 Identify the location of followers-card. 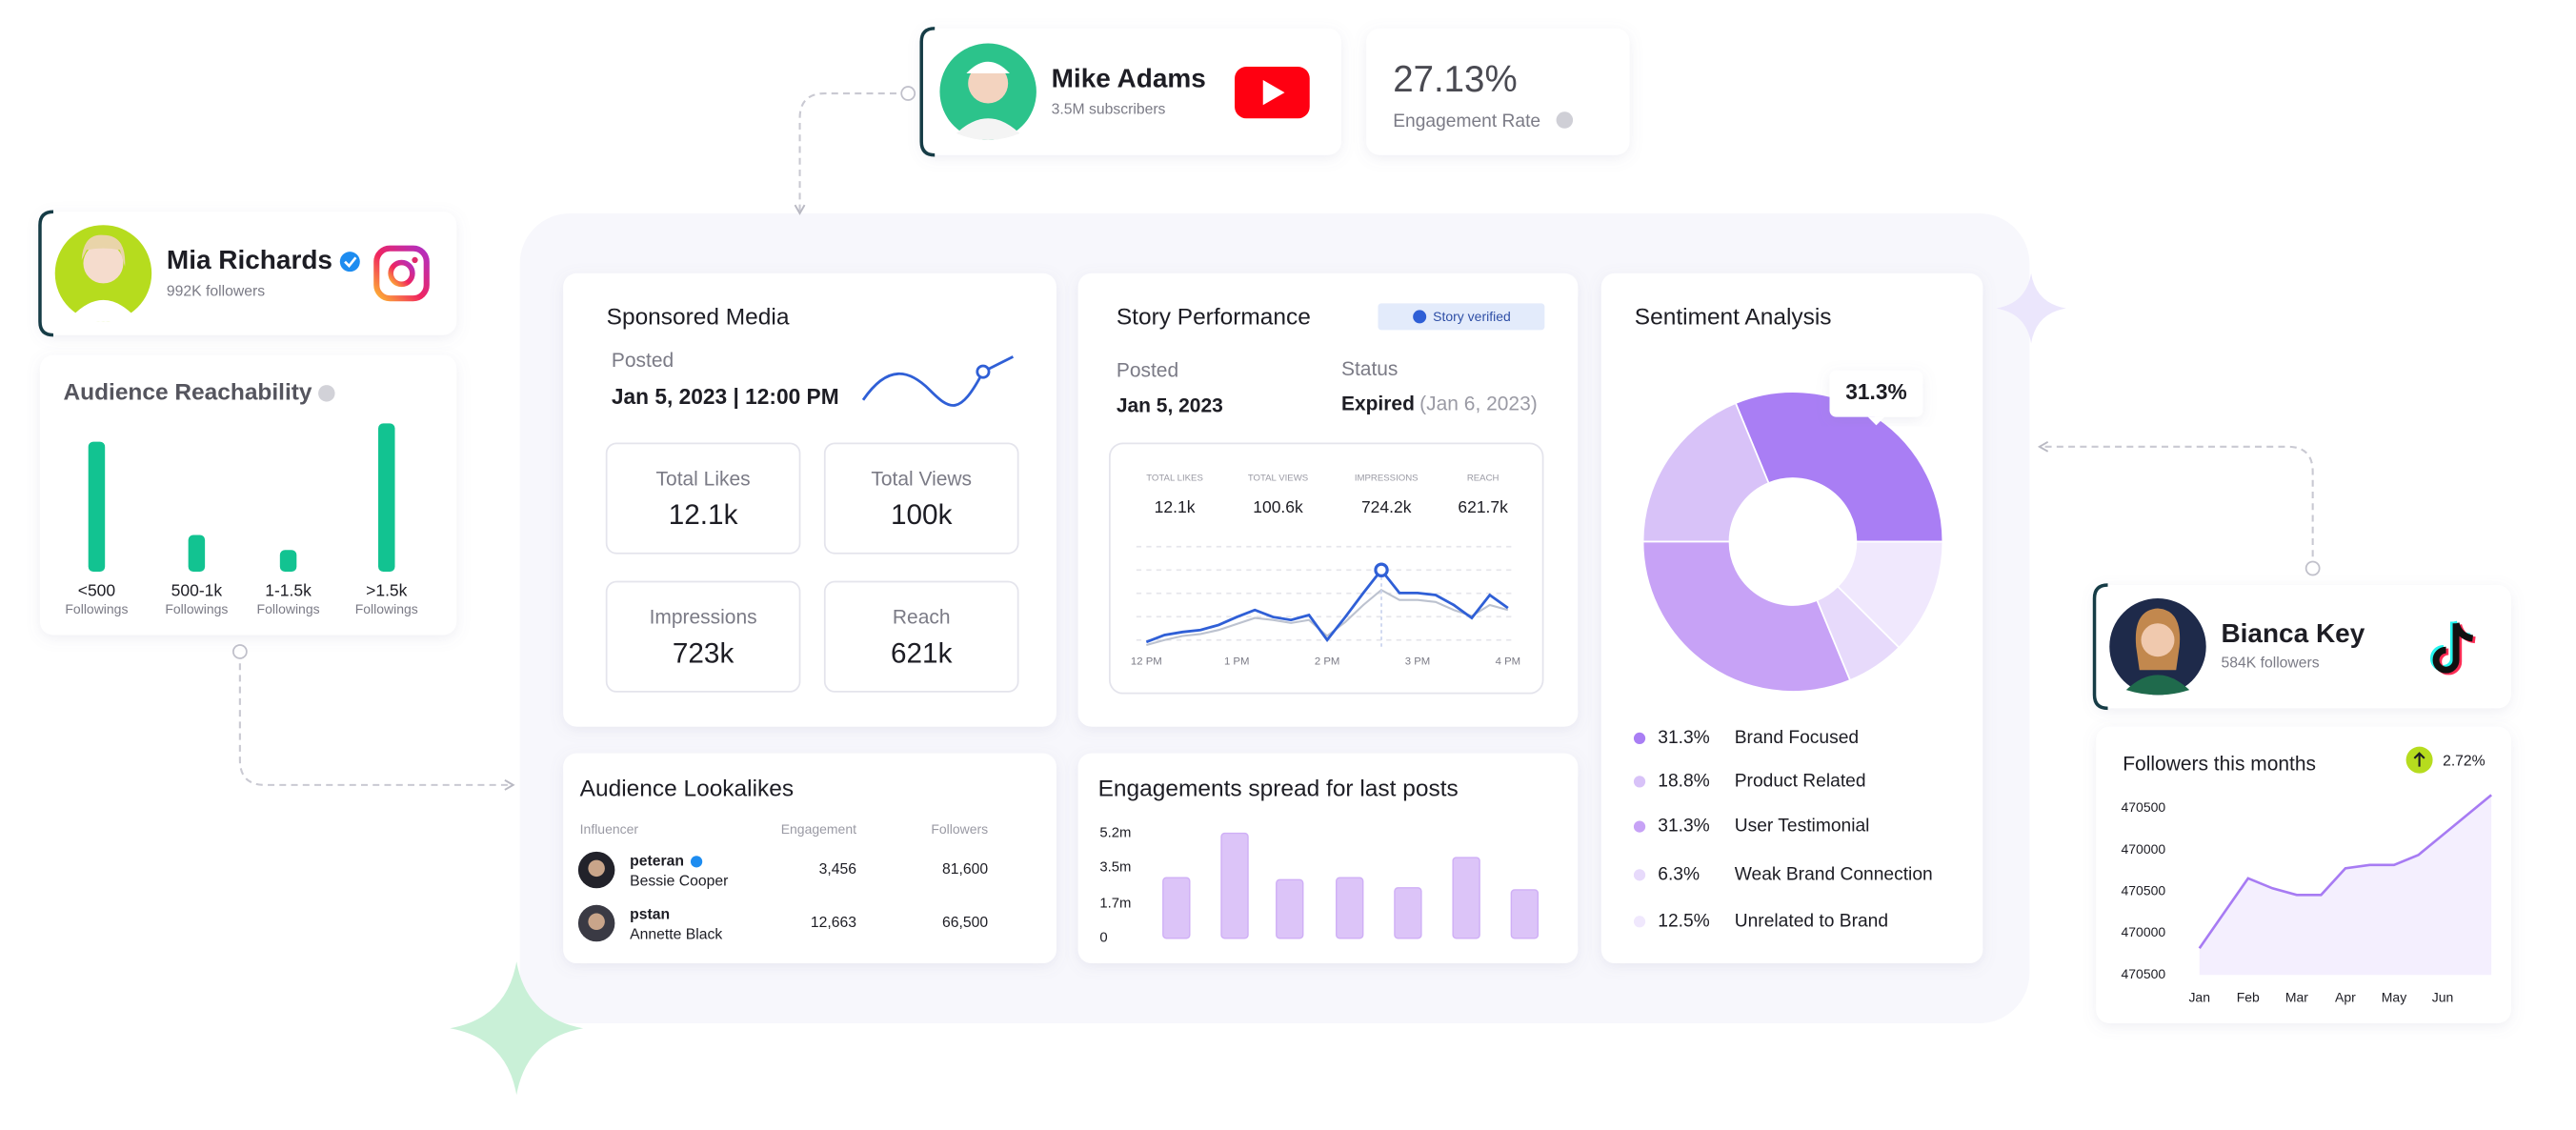
(2303, 874).